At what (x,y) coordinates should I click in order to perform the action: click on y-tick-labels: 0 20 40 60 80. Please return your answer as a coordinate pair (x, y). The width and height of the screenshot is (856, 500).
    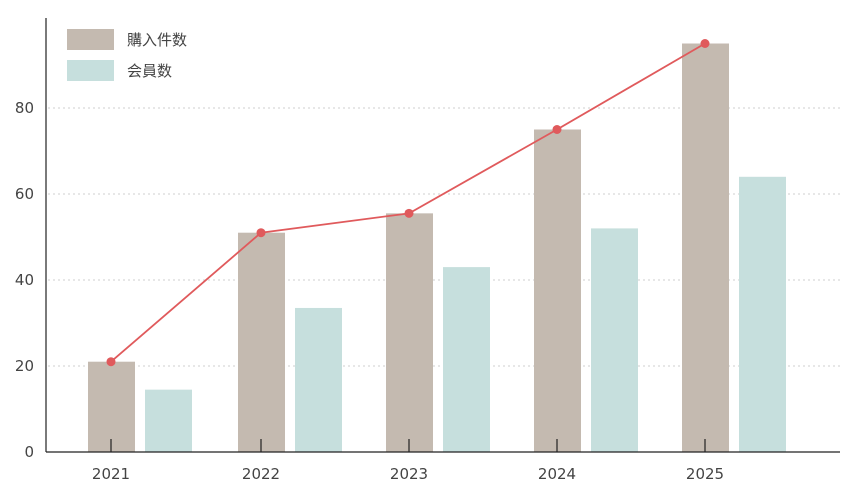
    Looking at the image, I should click on (24, 280).